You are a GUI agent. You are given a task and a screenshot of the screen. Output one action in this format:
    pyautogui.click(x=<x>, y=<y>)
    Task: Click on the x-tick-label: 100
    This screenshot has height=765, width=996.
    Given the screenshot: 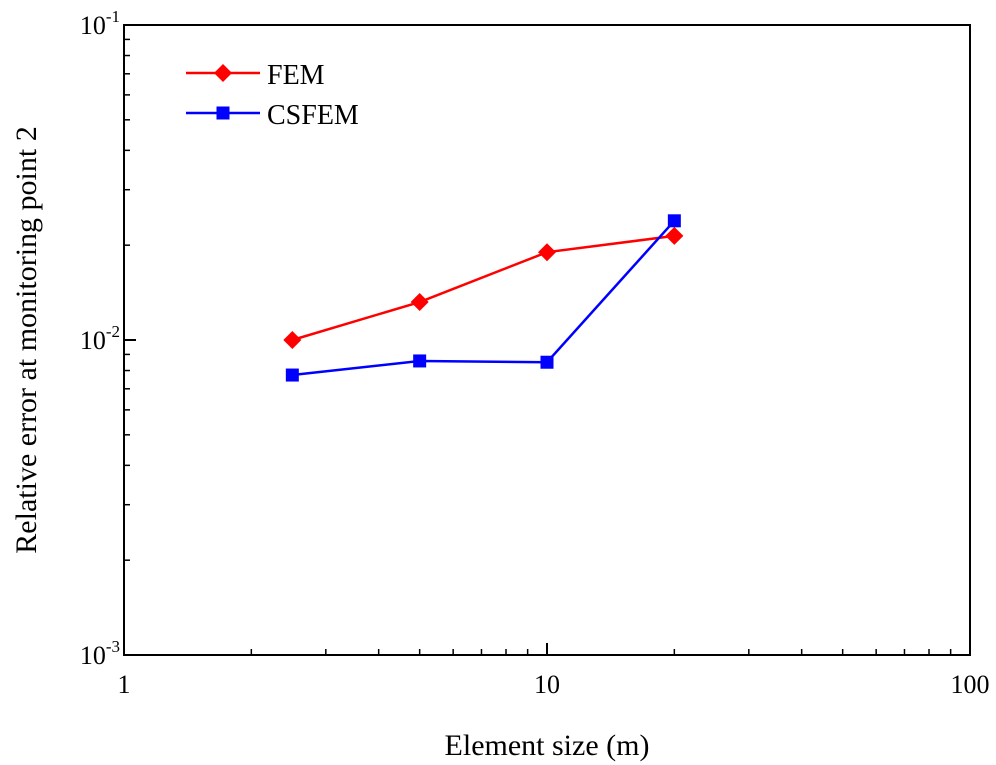 What is the action you would take?
    pyautogui.click(x=970, y=684)
    